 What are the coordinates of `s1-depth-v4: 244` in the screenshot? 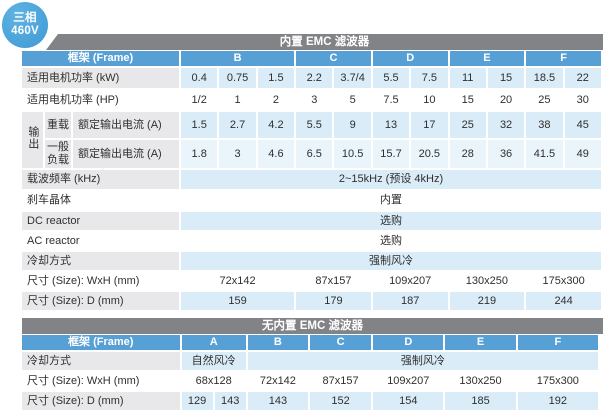 It's located at (563, 301).